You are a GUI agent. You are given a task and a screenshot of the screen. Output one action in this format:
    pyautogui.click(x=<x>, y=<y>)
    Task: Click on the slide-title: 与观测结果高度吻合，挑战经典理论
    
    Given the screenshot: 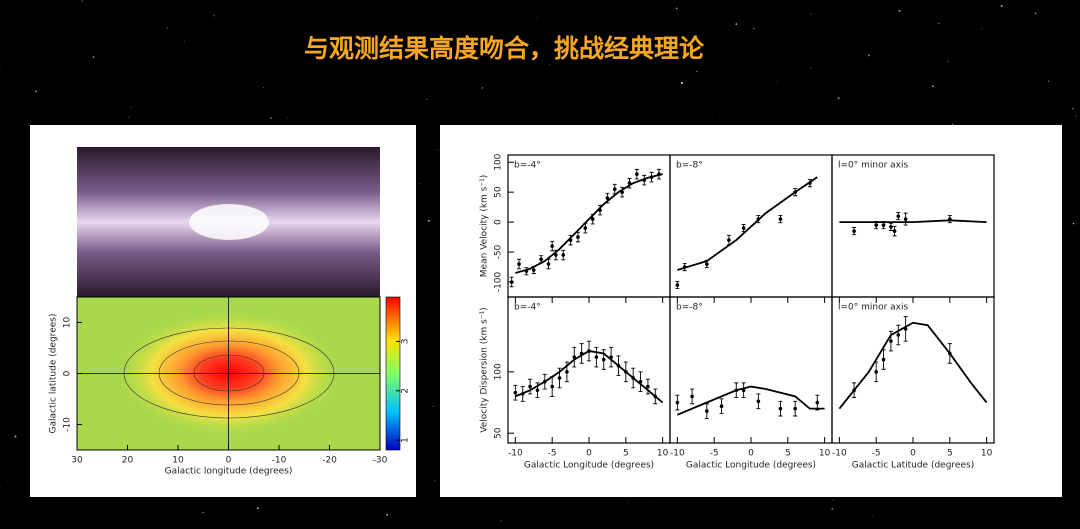 What is the action you would take?
    pyautogui.click(x=504, y=48)
    